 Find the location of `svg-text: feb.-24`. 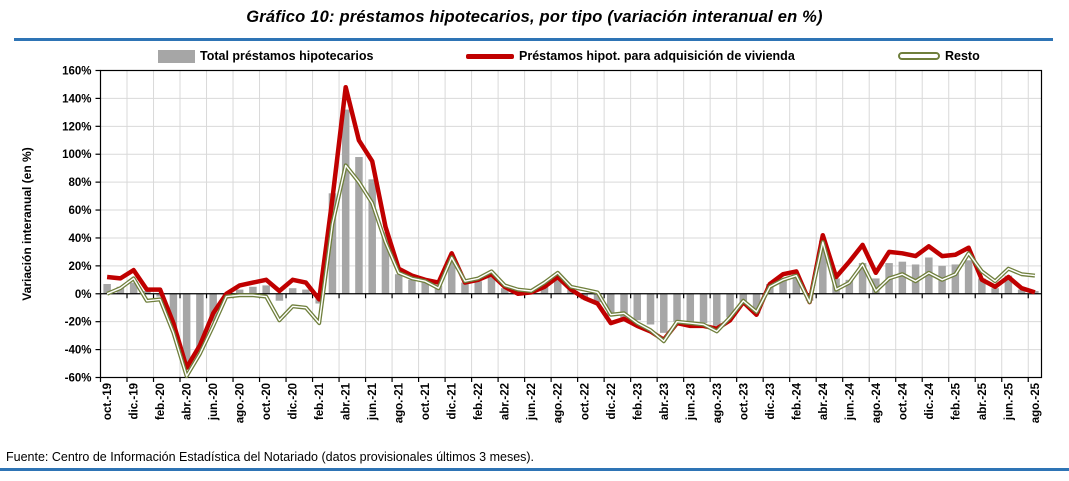

svg-text: feb.-24 is located at coordinates (797, 401).